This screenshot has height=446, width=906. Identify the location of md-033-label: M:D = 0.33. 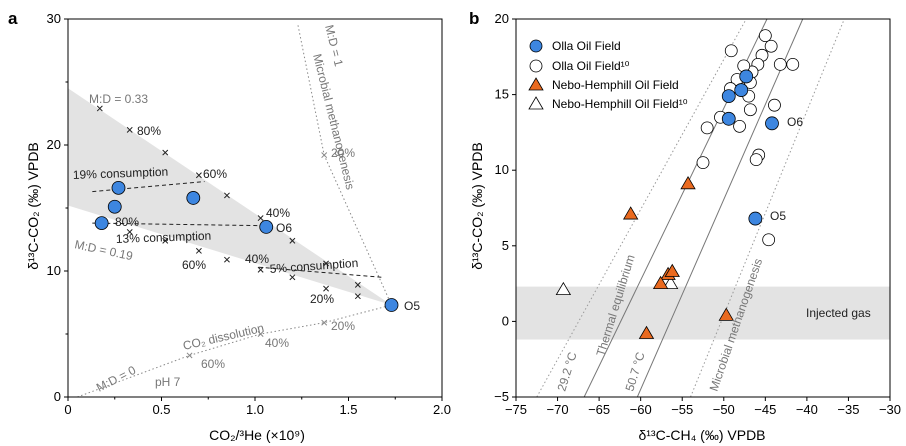
(118, 99).